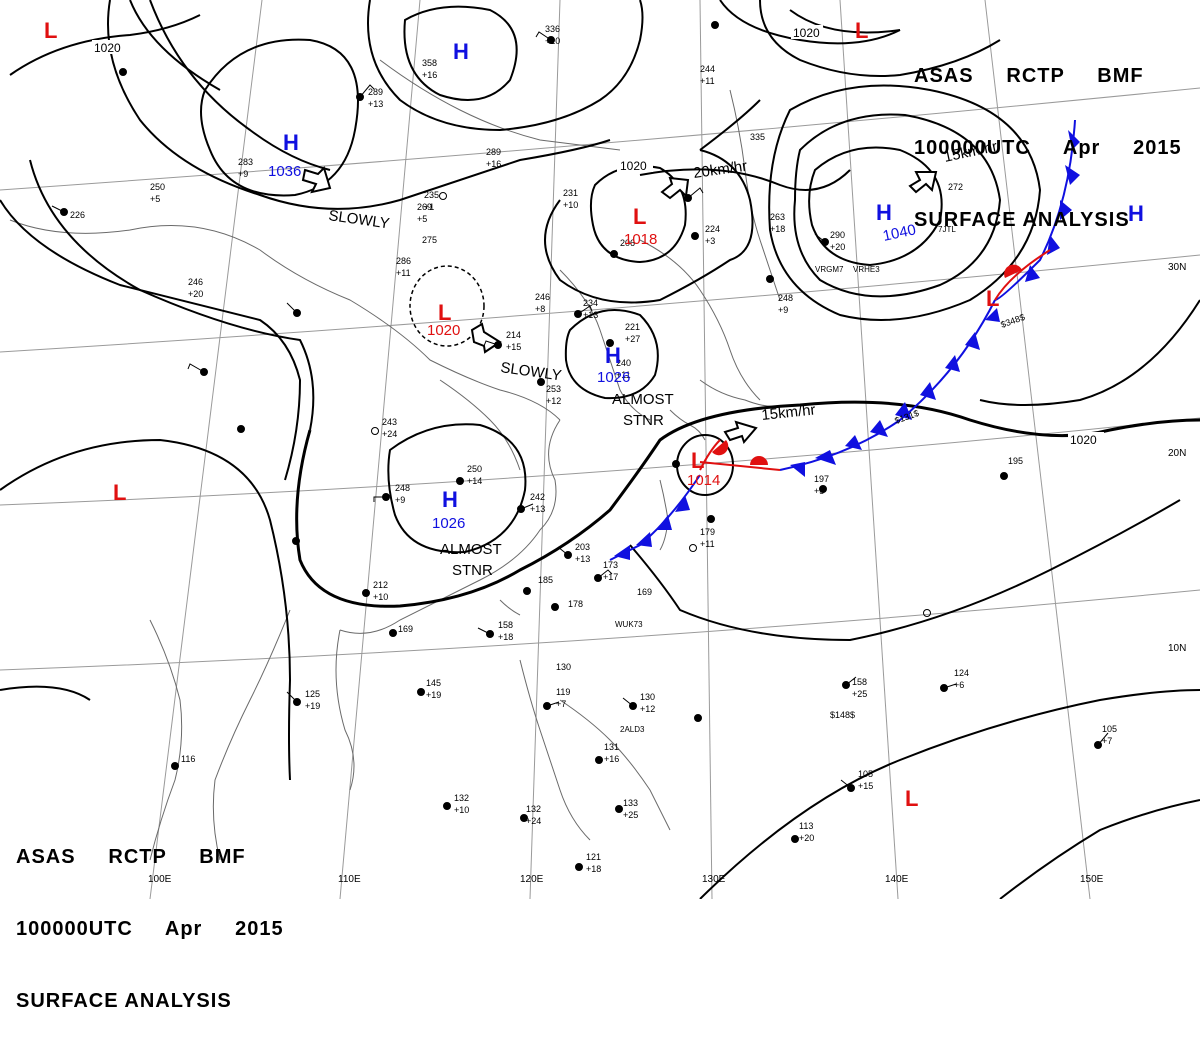 This screenshot has width=1200, height=1037. Describe the element at coordinates (643, 399) in the screenshot. I see `stationary-line1: ALMOST` at that location.